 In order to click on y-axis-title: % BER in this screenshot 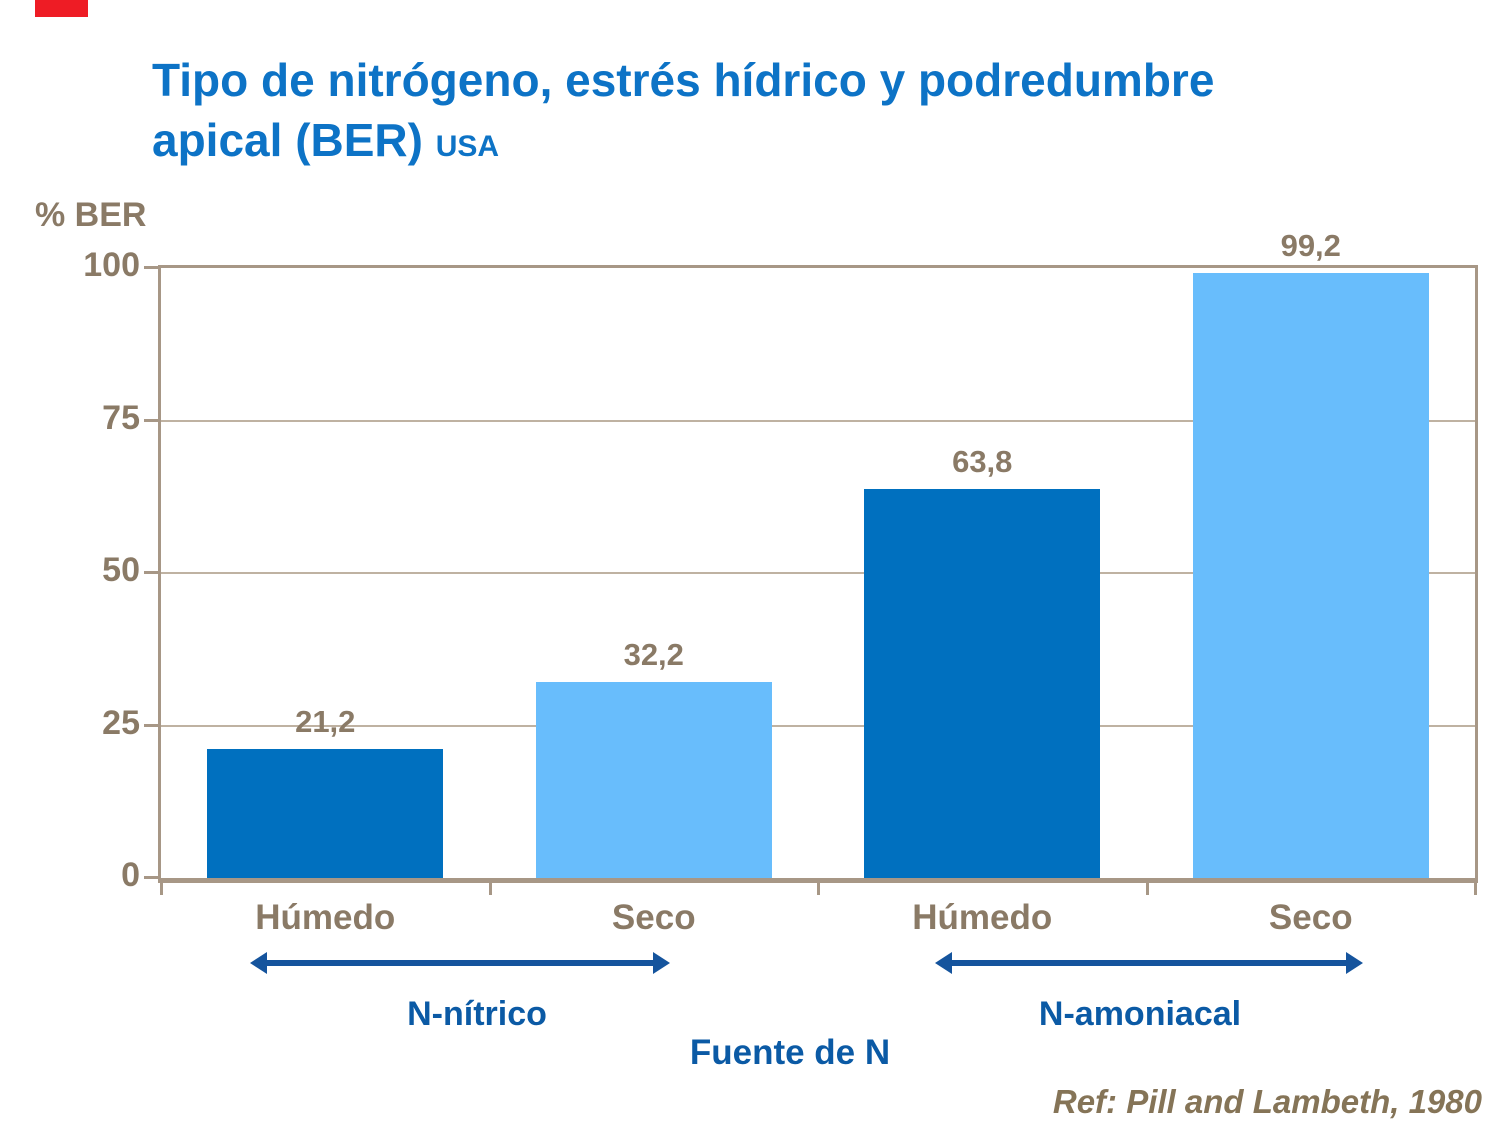, I will do `click(91, 215)`.